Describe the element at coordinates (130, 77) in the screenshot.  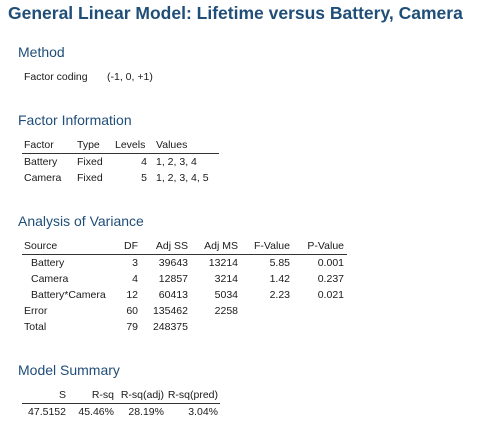
I see `method-value: (-1, 0, +1)` at that location.